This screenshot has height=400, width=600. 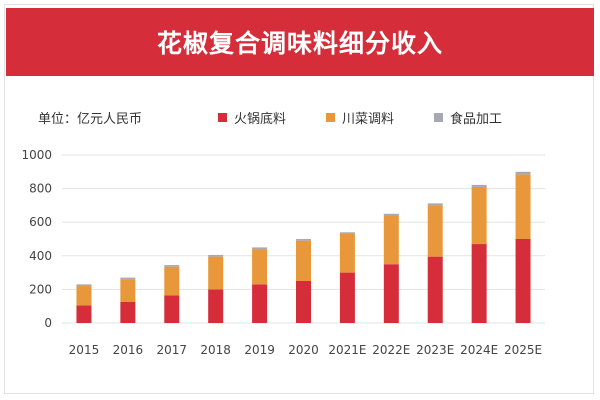 What do you see at coordinates (84, 350) in the screenshot?
I see `x-tick-label: 2015` at bounding box center [84, 350].